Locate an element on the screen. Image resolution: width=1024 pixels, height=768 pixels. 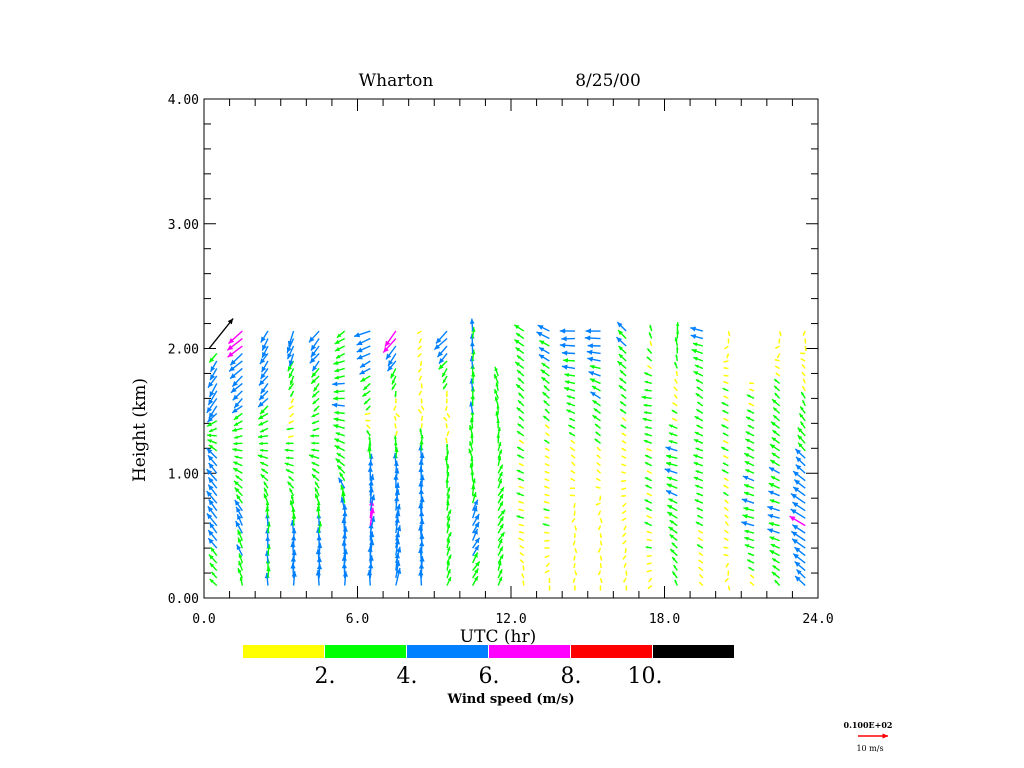
y-tick-label: 2.00 is located at coordinates (183, 350).